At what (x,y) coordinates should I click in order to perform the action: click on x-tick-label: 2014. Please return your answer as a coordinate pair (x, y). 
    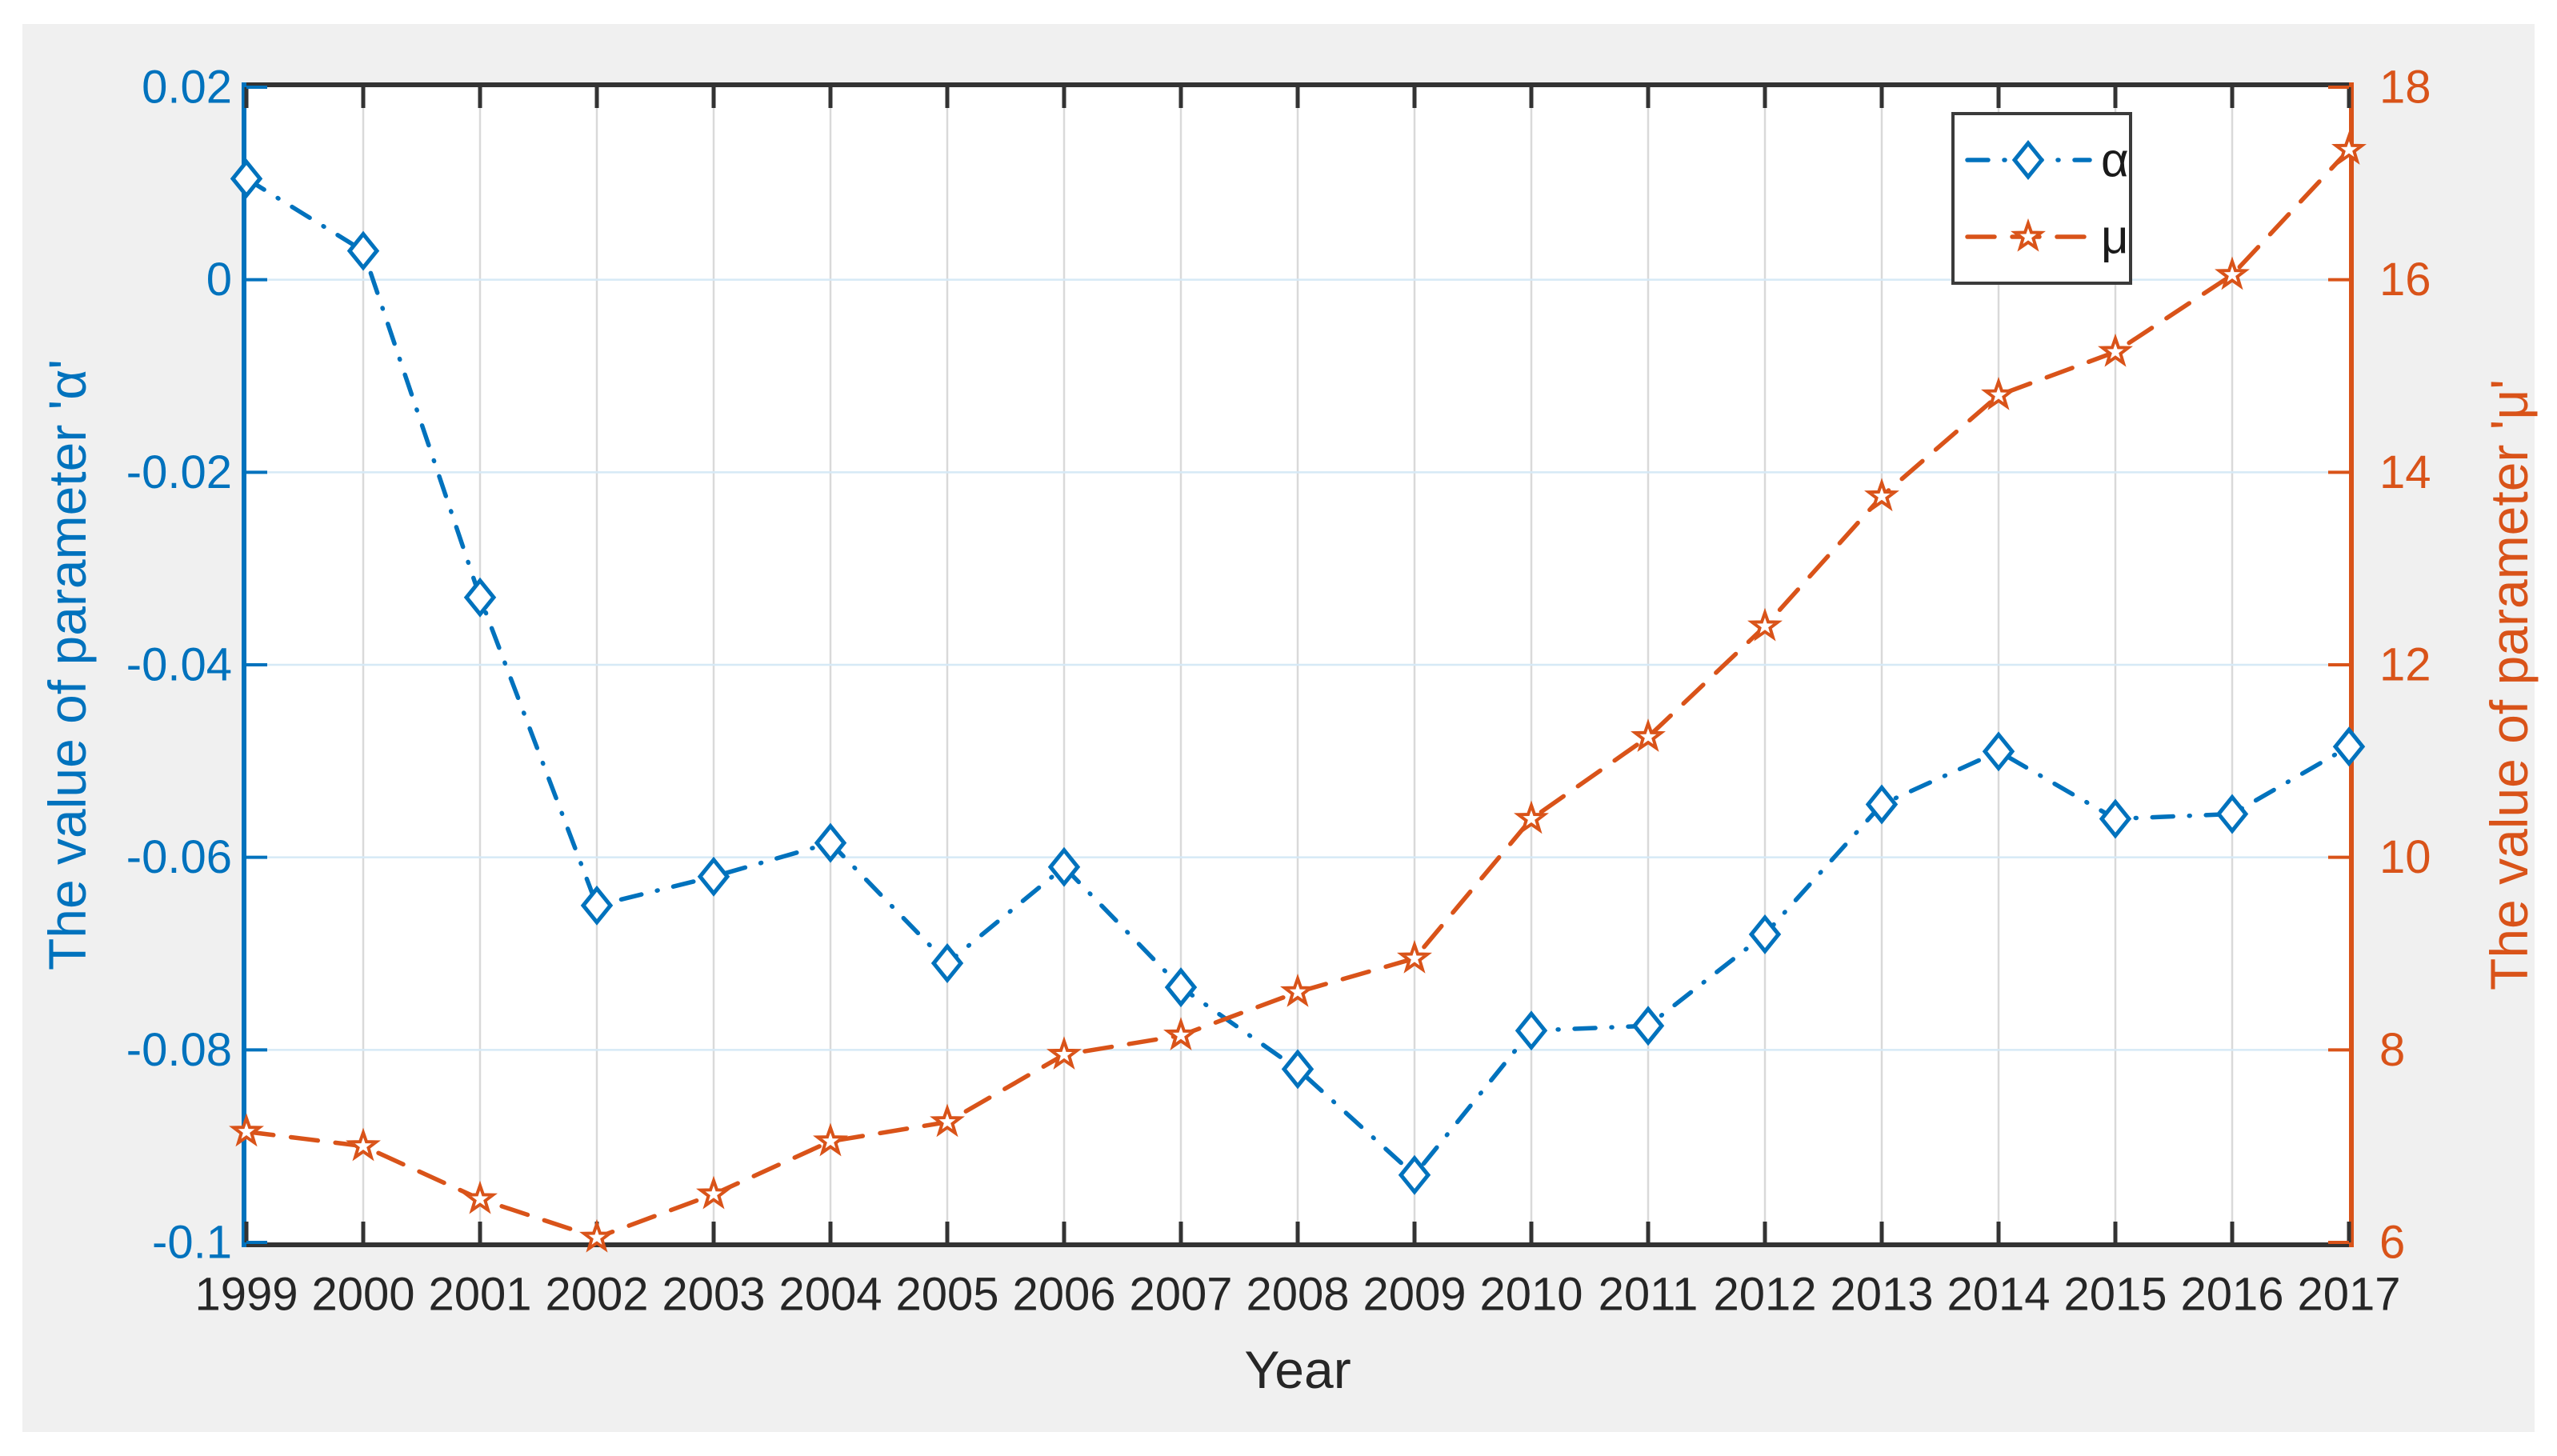
    Looking at the image, I should click on (1999, 1295).